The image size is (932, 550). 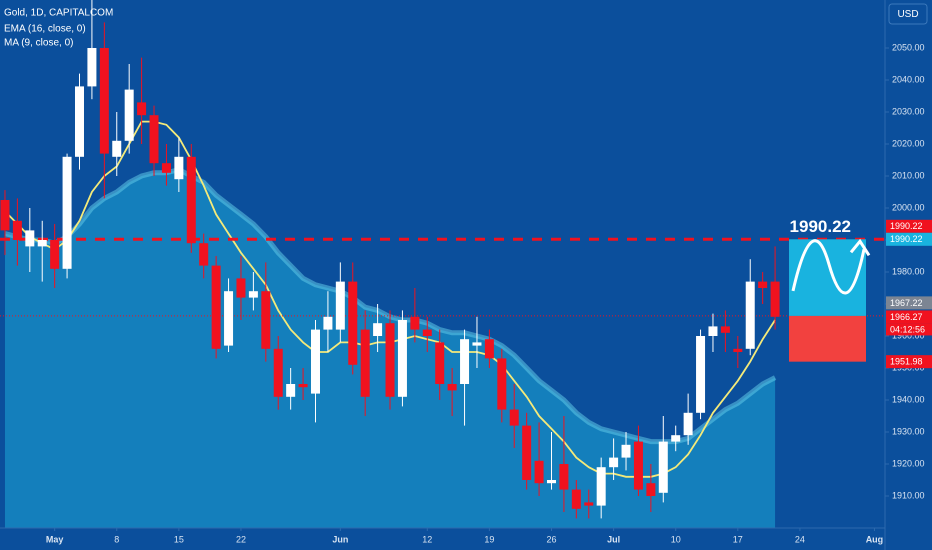 What do you see at coordinates (800, 539) in the screenshot?
I see `x-tick-label: 24` at bounding box center [800, 539].